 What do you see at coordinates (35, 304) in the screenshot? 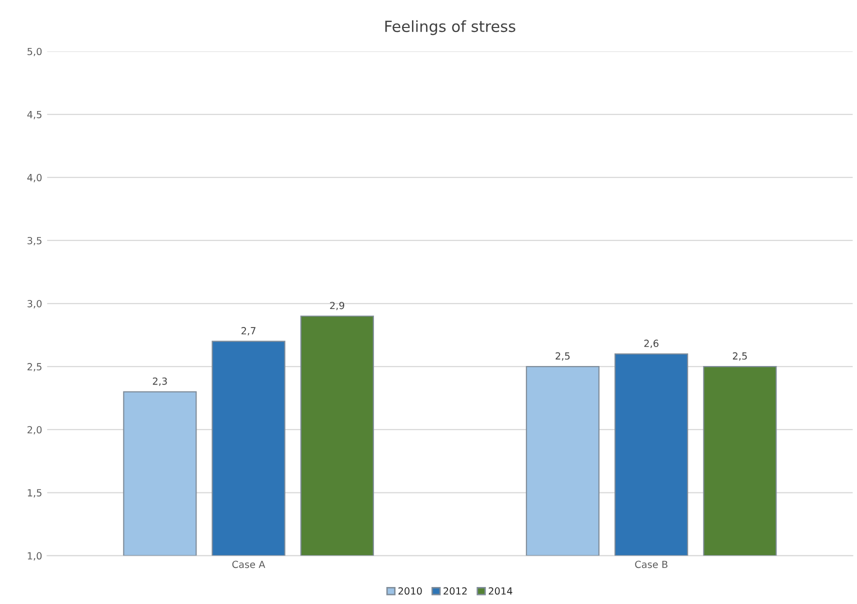
I see `y-tick-label: 3,0` at bounding box center [35, 304].